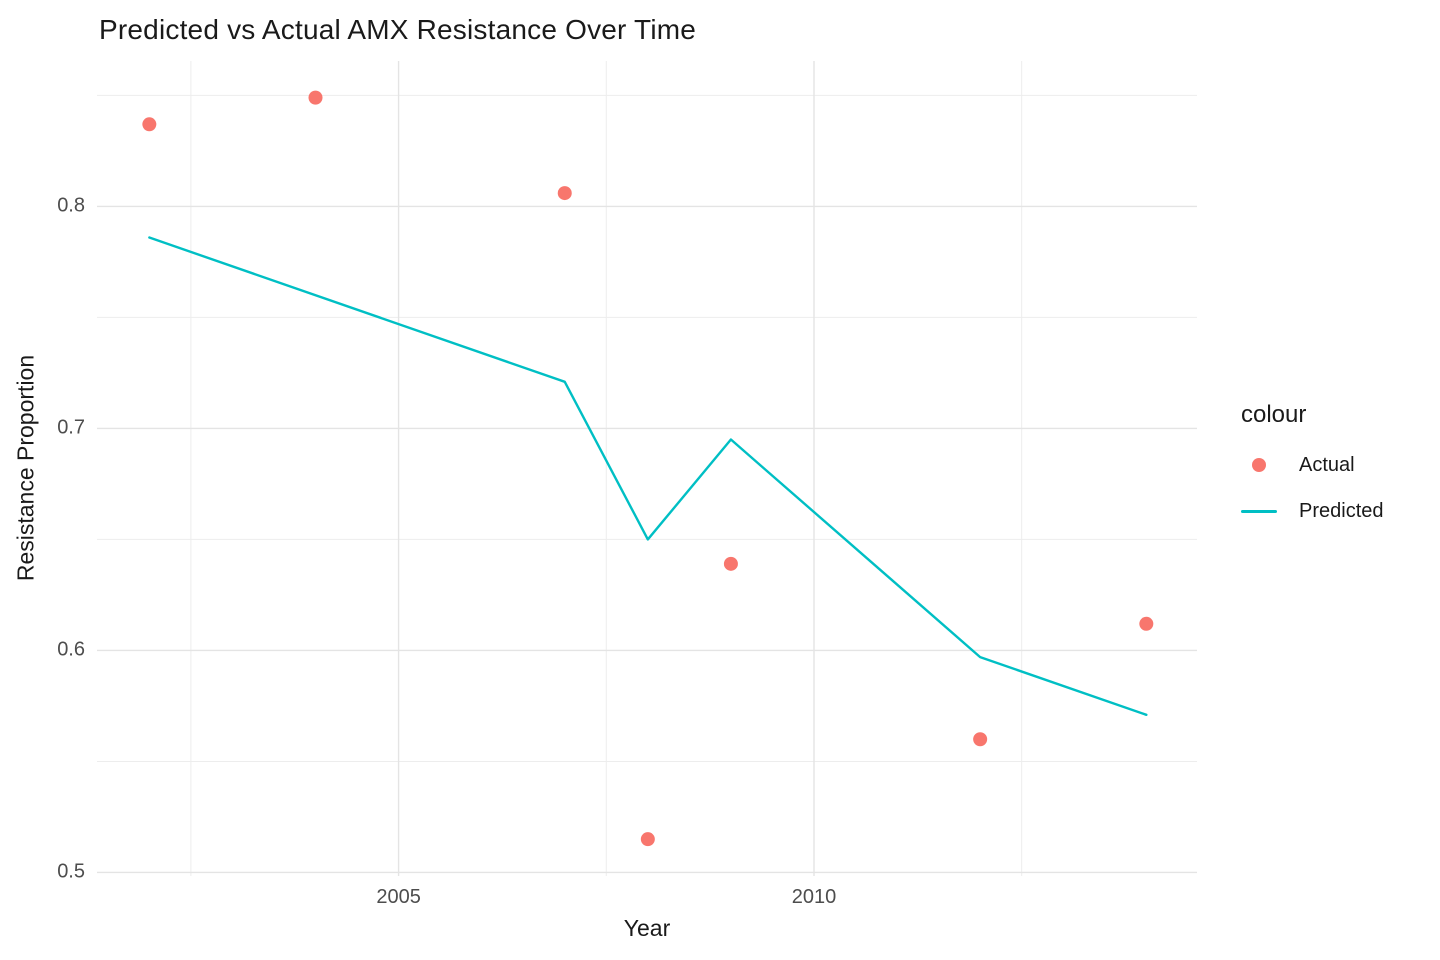  What do you see at coordinates (71, 871) in the screenshot?
I see `y-tick-label: 0.5` at bounding box center [71, 871].